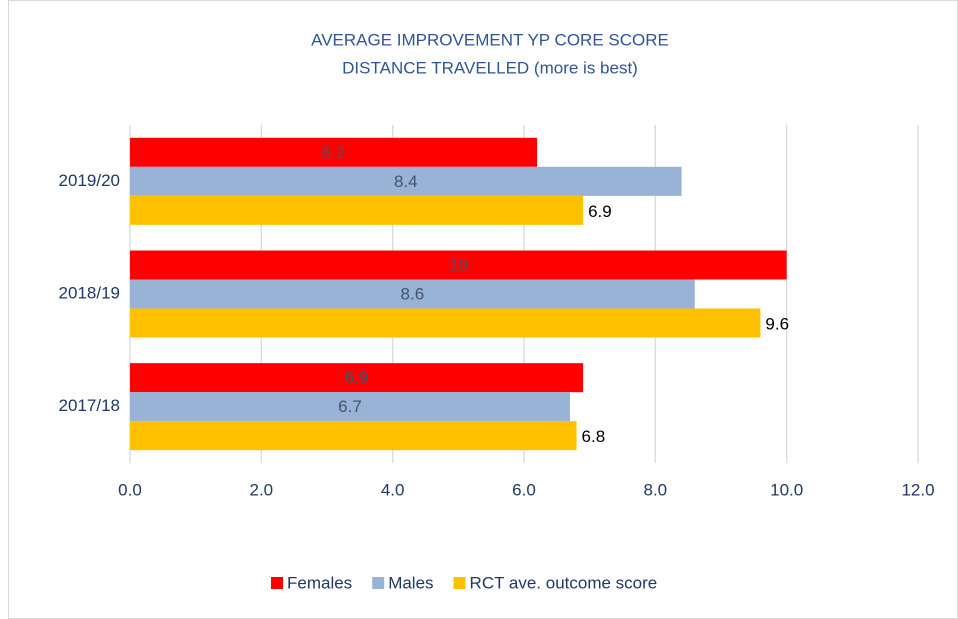 This screenshot has width=958, height=619. What do you see at coordinates (490, 67) in the screenshot?
I see `chart-title: DISTANCE TRAVELLED (more is best)` at bounding box center [490, 67].